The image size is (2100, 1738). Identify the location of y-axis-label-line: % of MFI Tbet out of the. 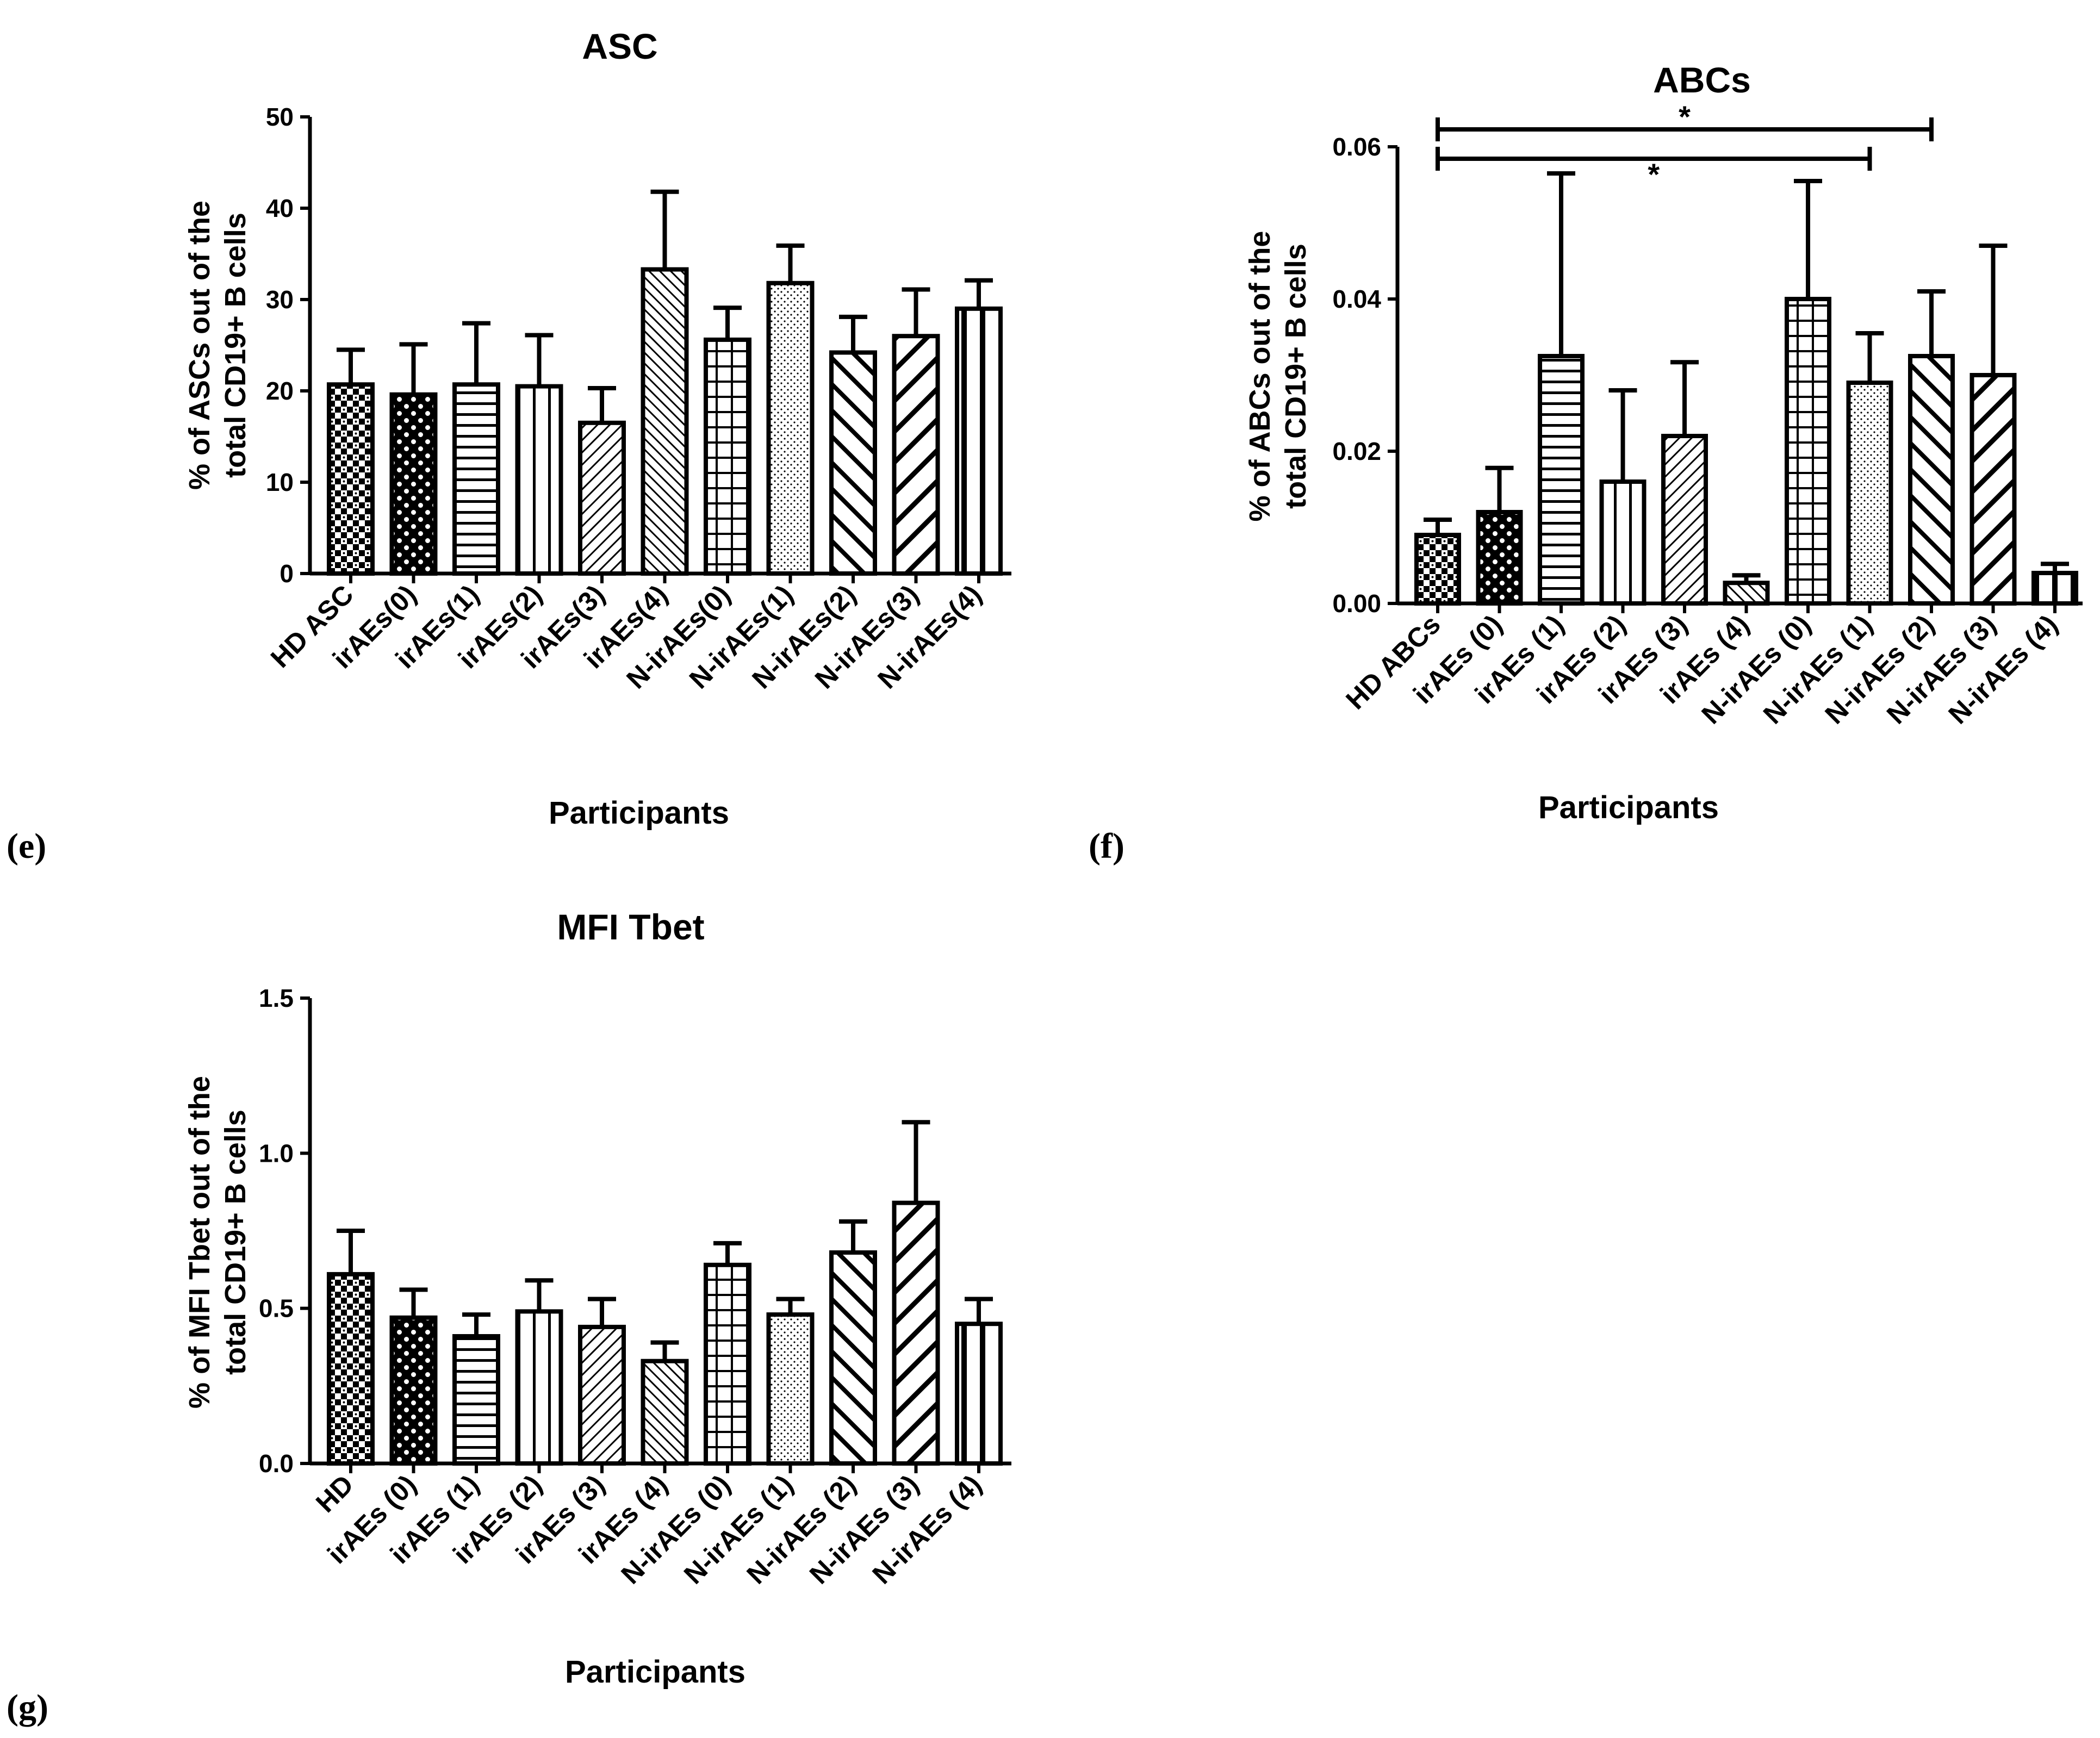
(199, 1242).